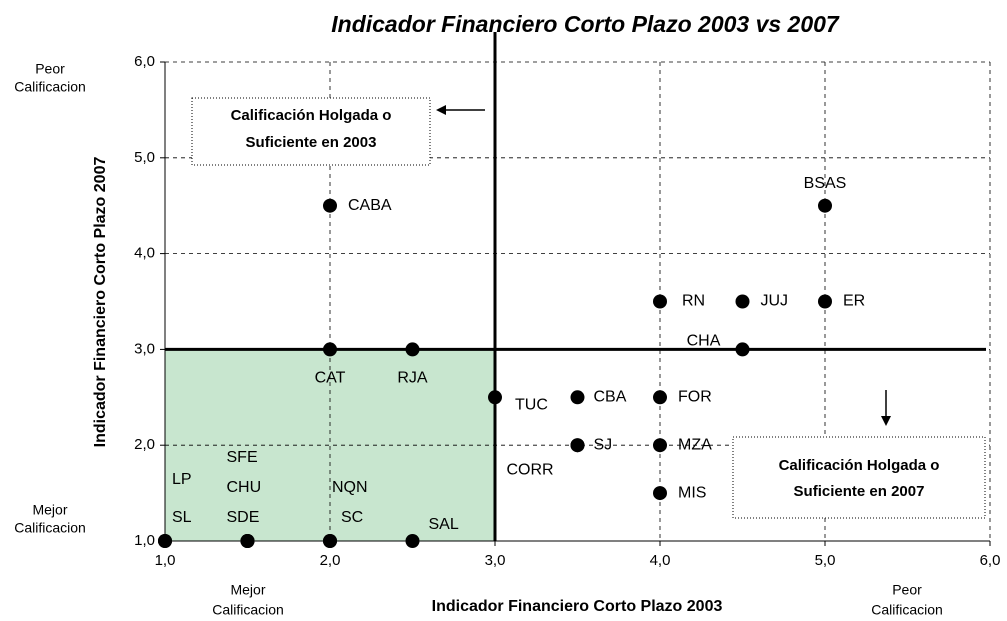 The height and width of the screenshot is (621, 1007). Describe the element at coordinates (660, 560) in the screenshot. I see `x-tick-label: 4,0` at that location.